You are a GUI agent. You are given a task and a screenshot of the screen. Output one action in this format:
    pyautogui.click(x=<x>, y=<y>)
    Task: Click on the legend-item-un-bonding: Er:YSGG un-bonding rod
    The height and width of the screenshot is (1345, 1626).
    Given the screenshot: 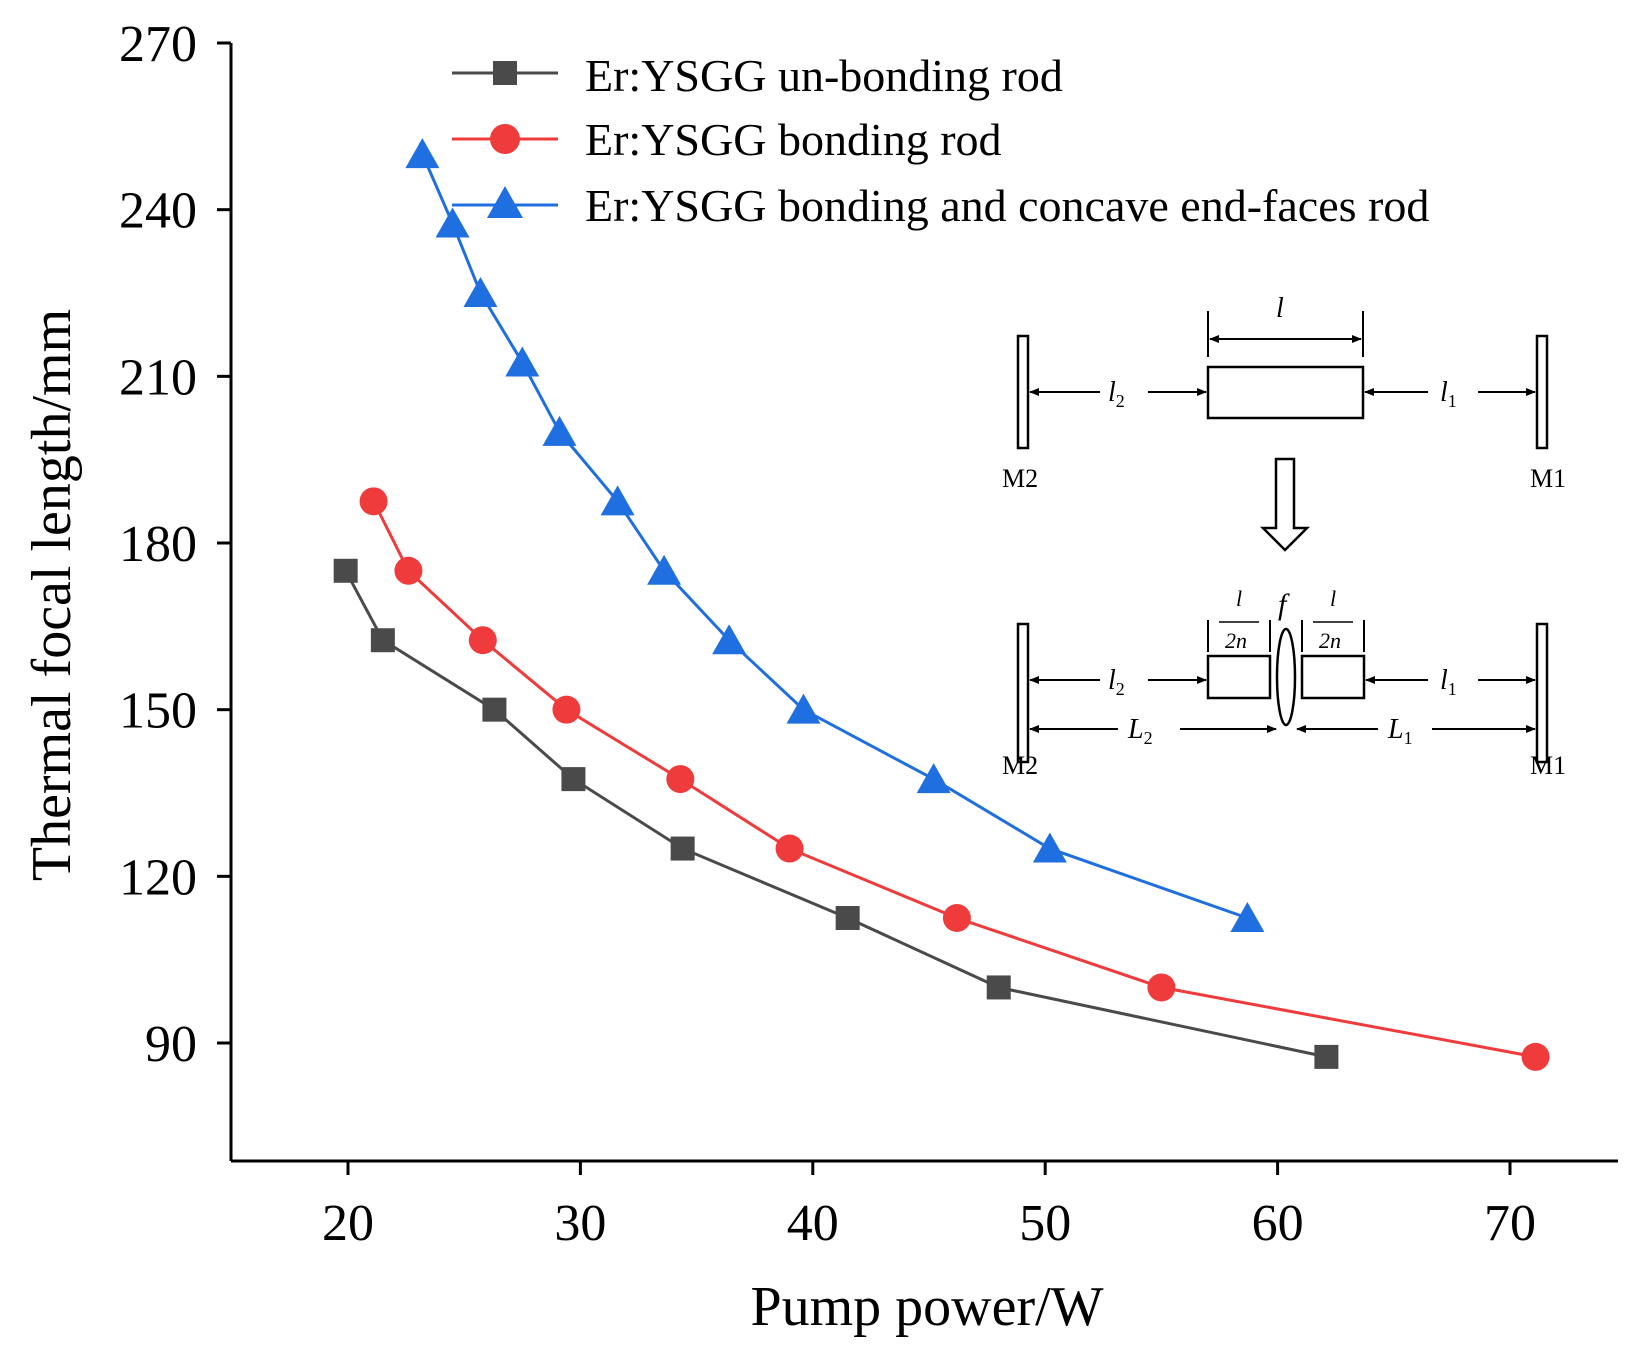 What is the action you would take?
    pyautogui.click(x=757, y=75)
    